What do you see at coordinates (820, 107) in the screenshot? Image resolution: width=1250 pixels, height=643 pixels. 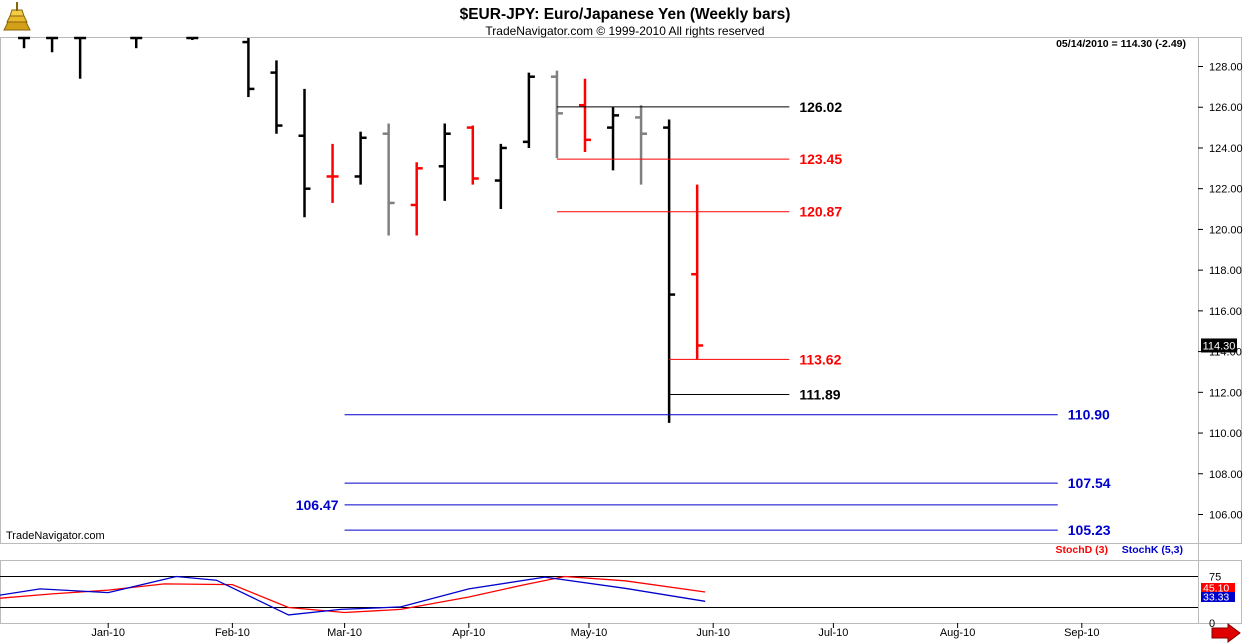 I see `level-label: 126.02` at bounding box center [820, 107].